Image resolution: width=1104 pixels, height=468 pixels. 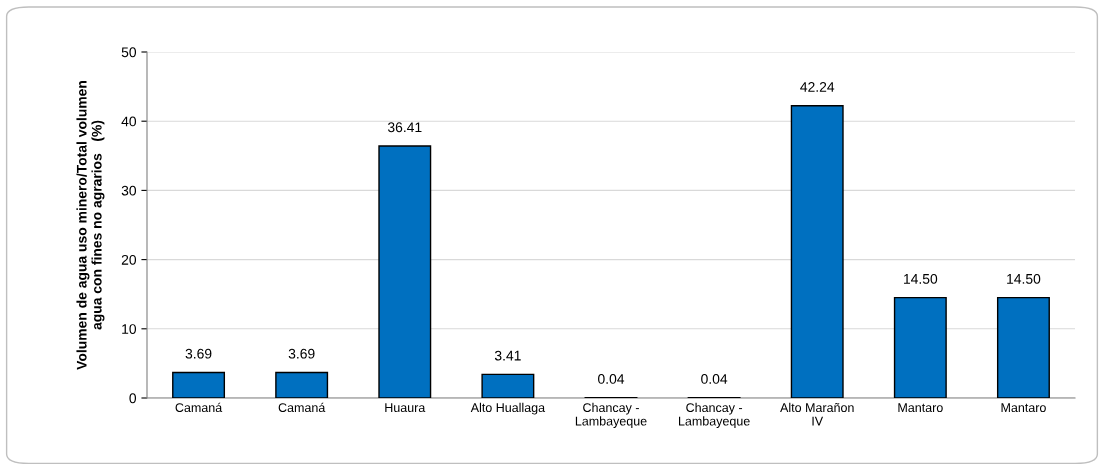 I want to click on y-tick-label: 50, so click(x=129, y=52).